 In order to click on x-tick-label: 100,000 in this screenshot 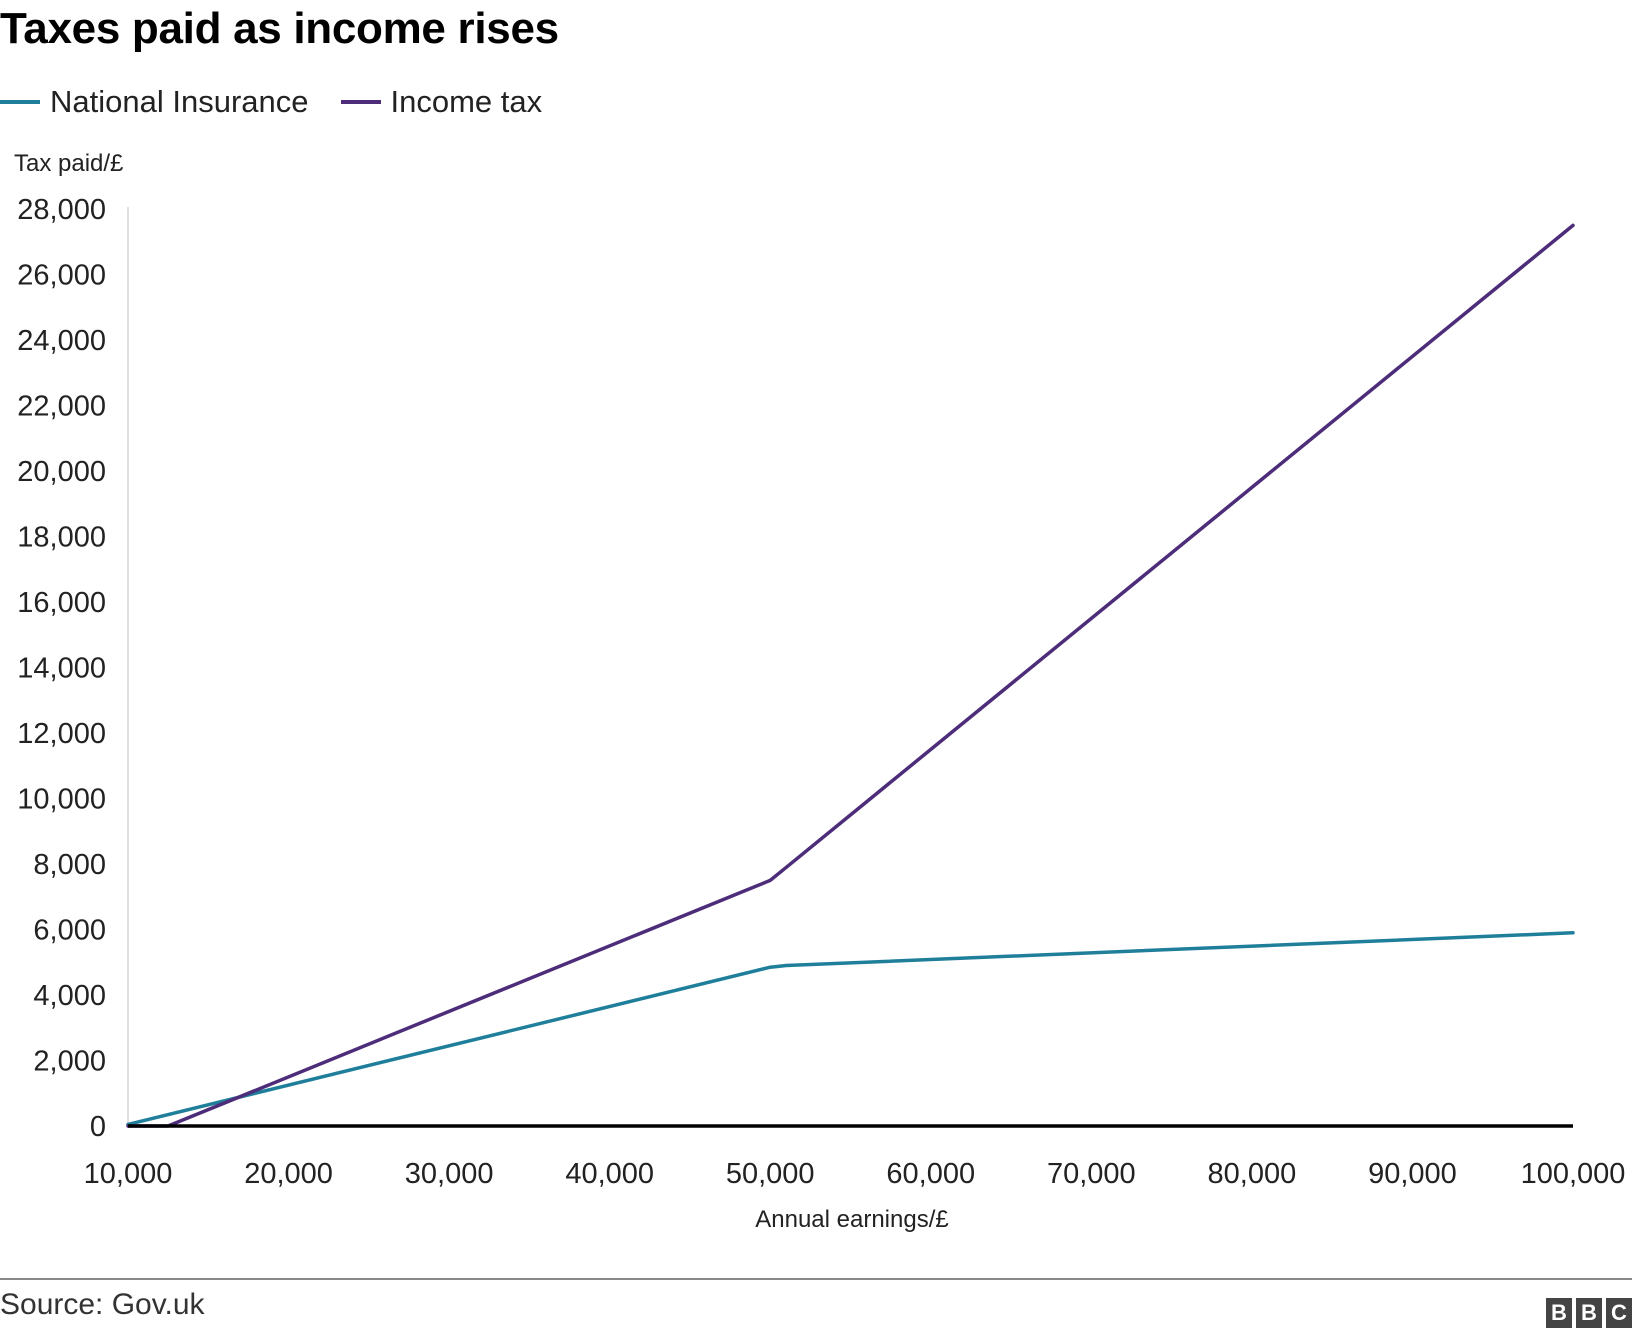, I will do `click(1573, 1174)`.